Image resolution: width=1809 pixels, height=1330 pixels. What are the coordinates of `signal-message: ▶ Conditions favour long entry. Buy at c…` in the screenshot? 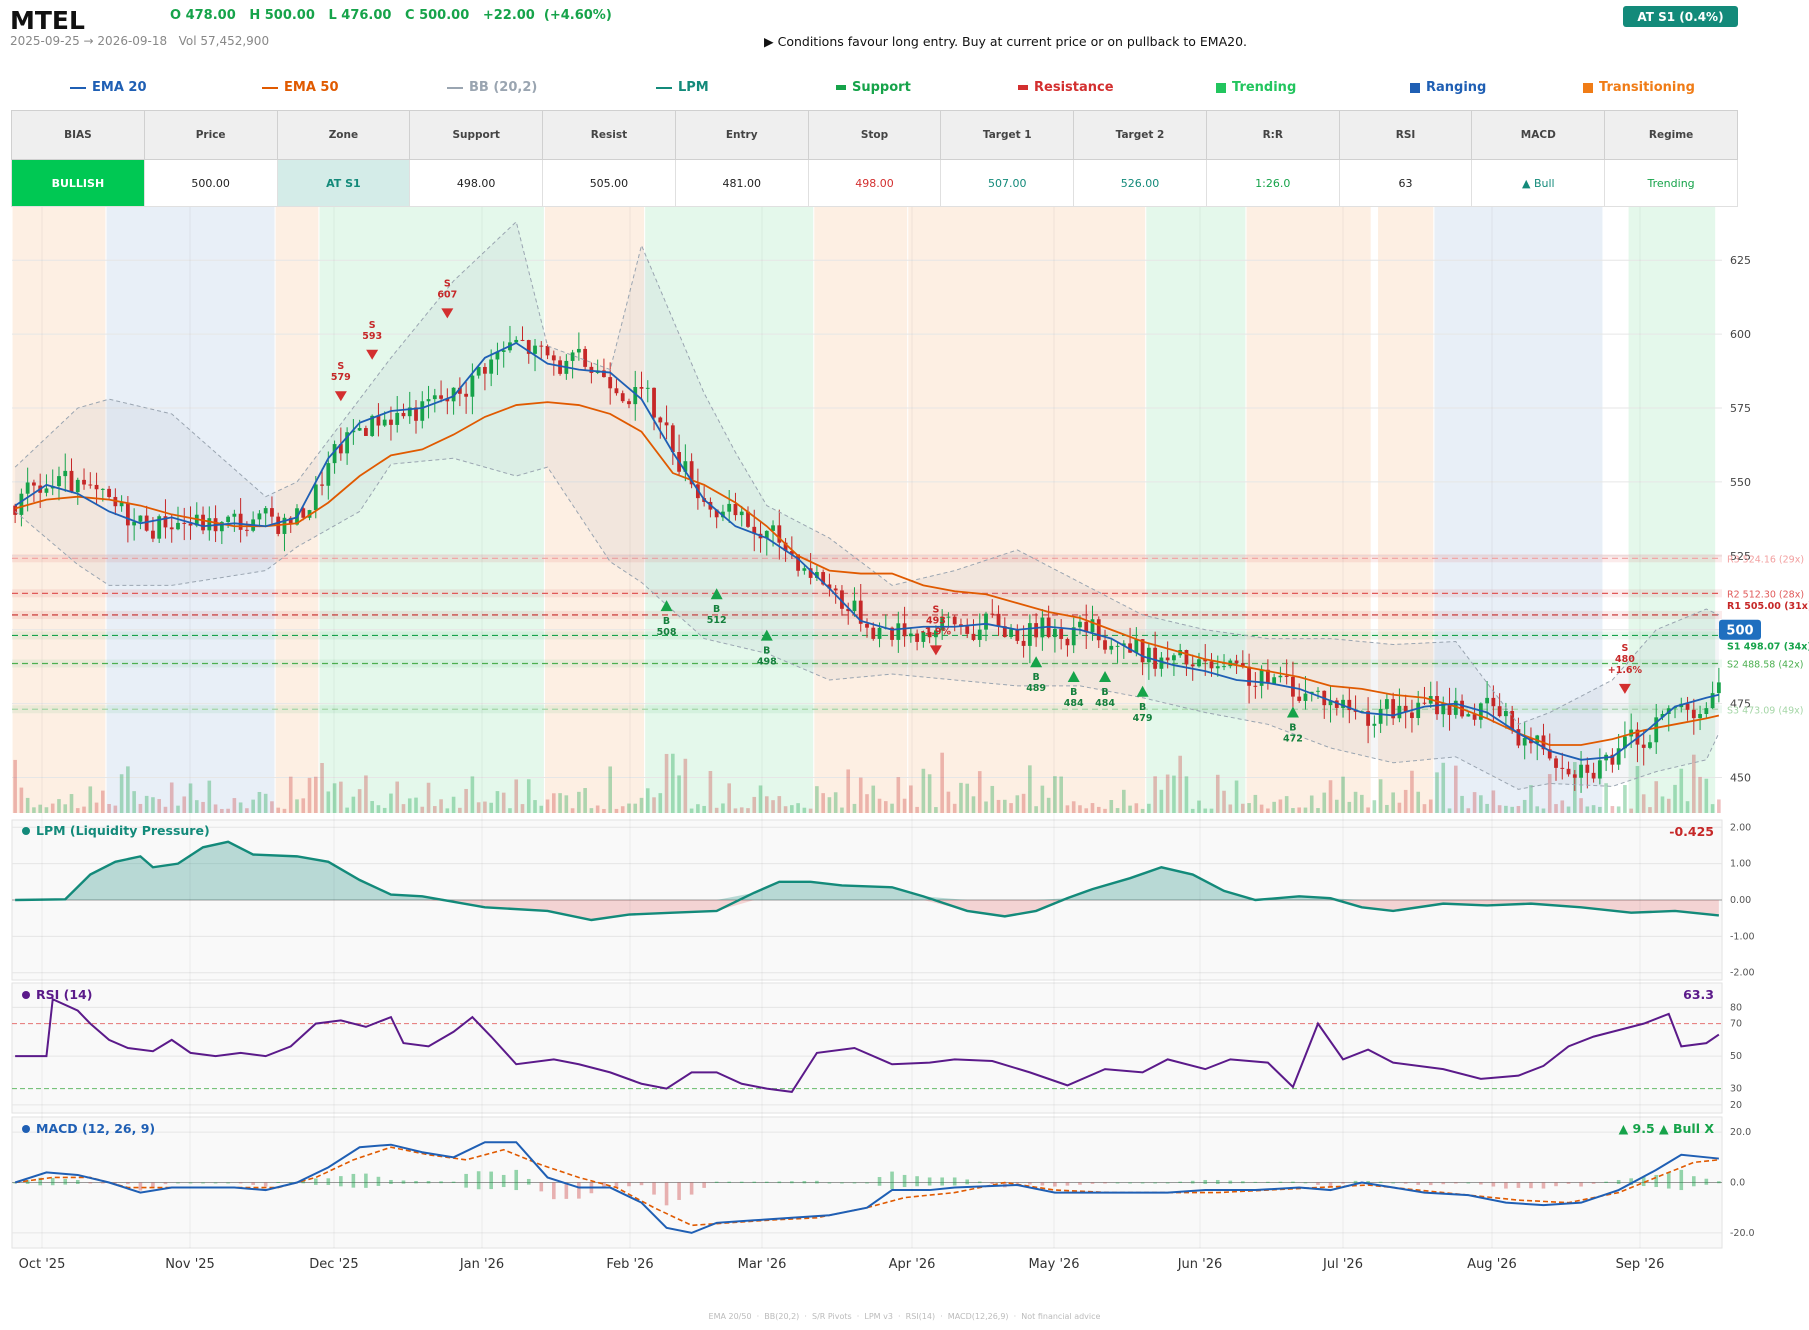 It's located at (1006, 41).